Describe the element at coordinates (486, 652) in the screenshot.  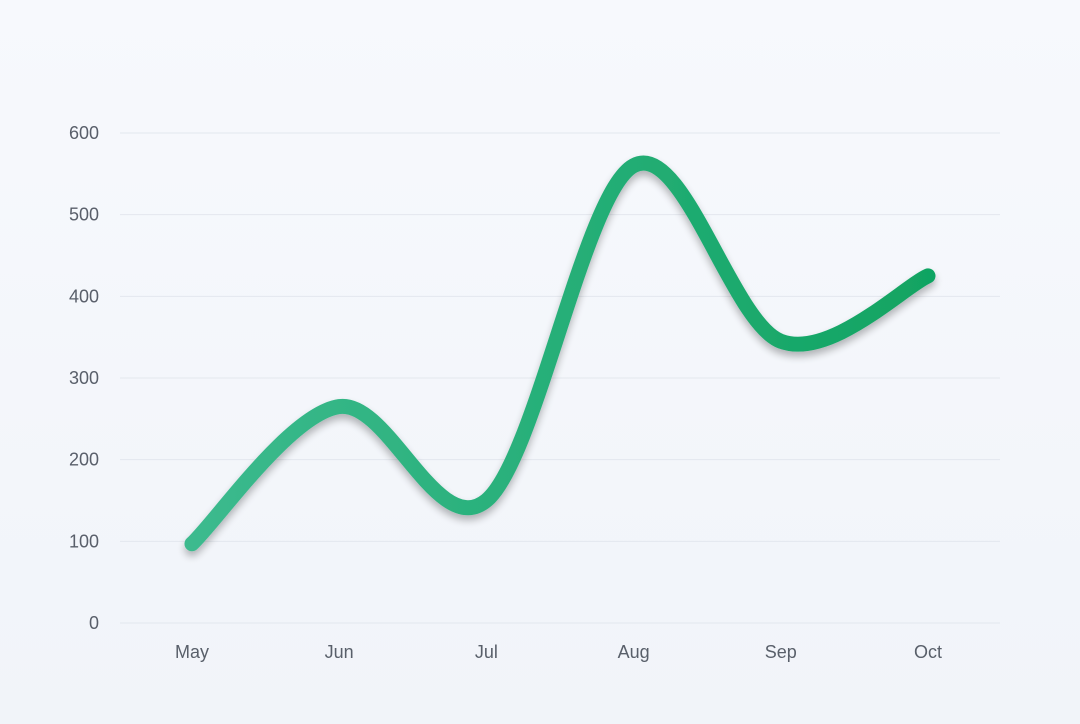
I see `x-tick-label: Jul` at that location.